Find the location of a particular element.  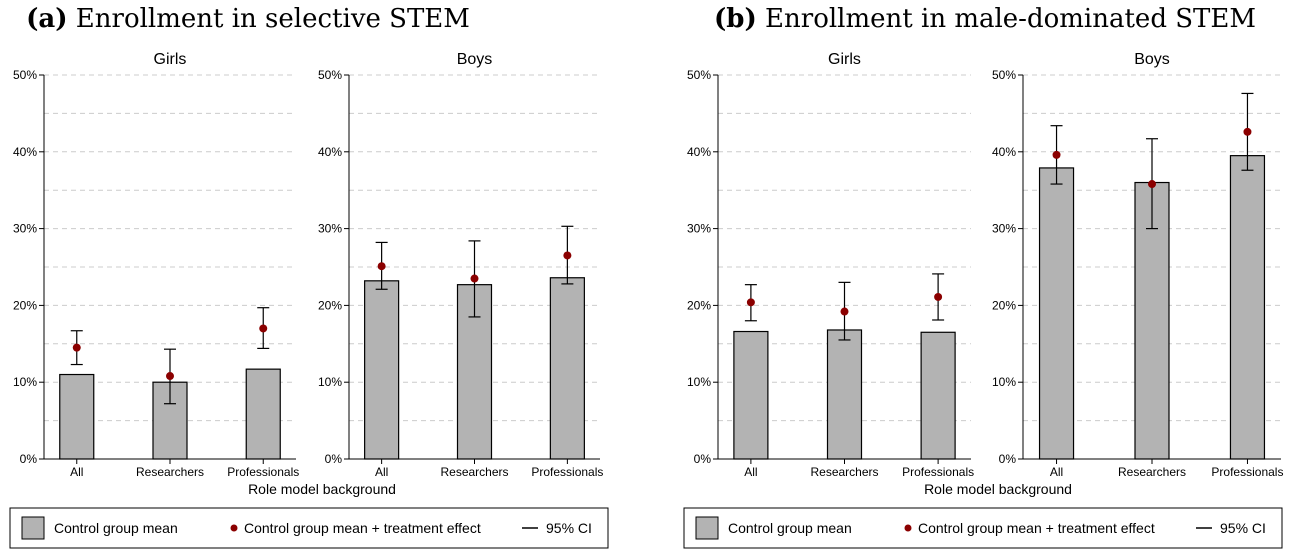

chart-title: (a) Enrollment in selective STEM is located at coordinates (248, 19).